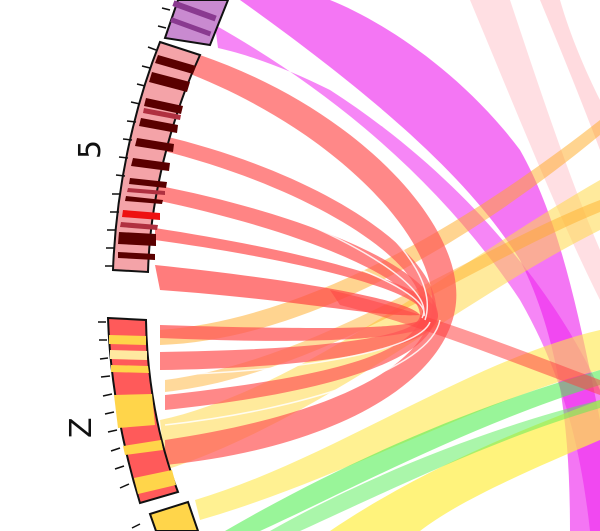 This screenshot has width=600, height=531. I want to click on segment-5-bands-mid, so click(150, 169).